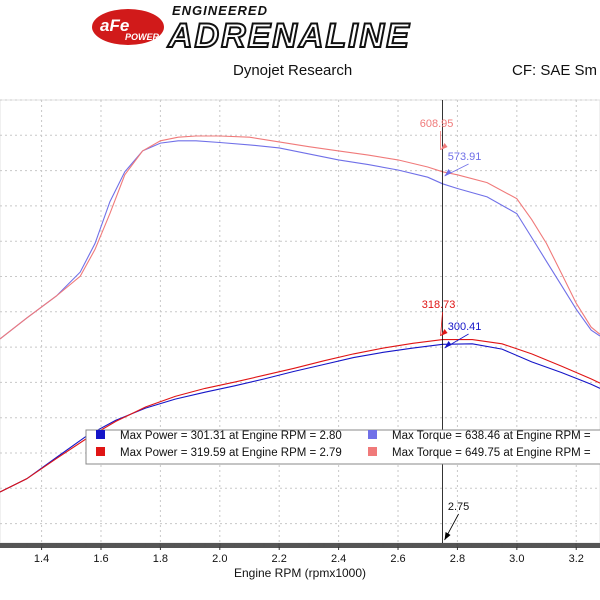 The height and width of the screenshot is (600, 600). Describe the element at coordinates (231, 436) in the screenshot. I see `legend-entry: Max Power = 301.31 at Engine RPM = 2.80` at that location.